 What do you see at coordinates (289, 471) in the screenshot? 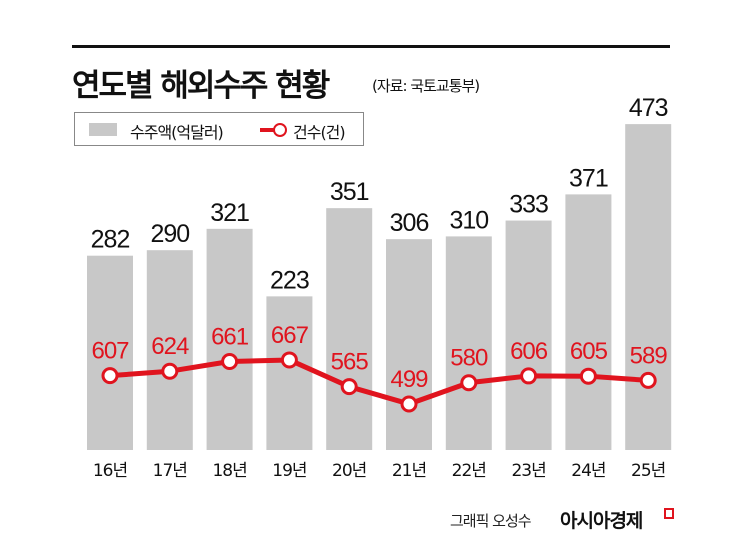
I see `x-tick-label: 19년` at bounding box center [289, 471].